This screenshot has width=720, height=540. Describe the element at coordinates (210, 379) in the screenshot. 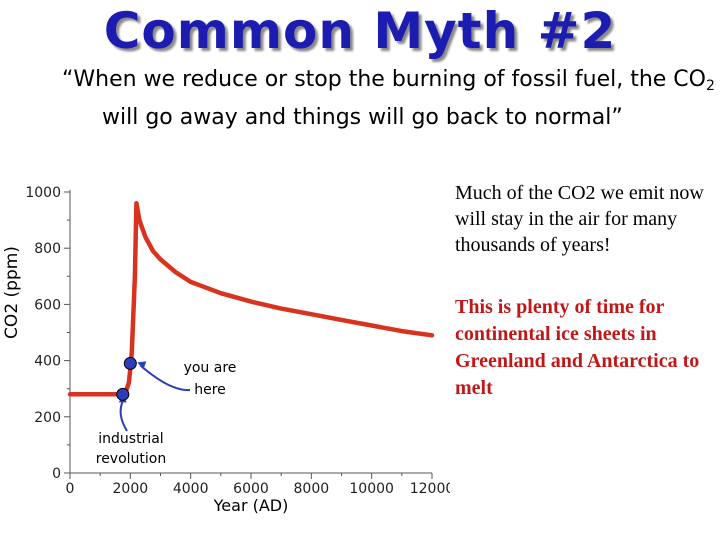

I see `you-are-here-label: you are here` at that location.